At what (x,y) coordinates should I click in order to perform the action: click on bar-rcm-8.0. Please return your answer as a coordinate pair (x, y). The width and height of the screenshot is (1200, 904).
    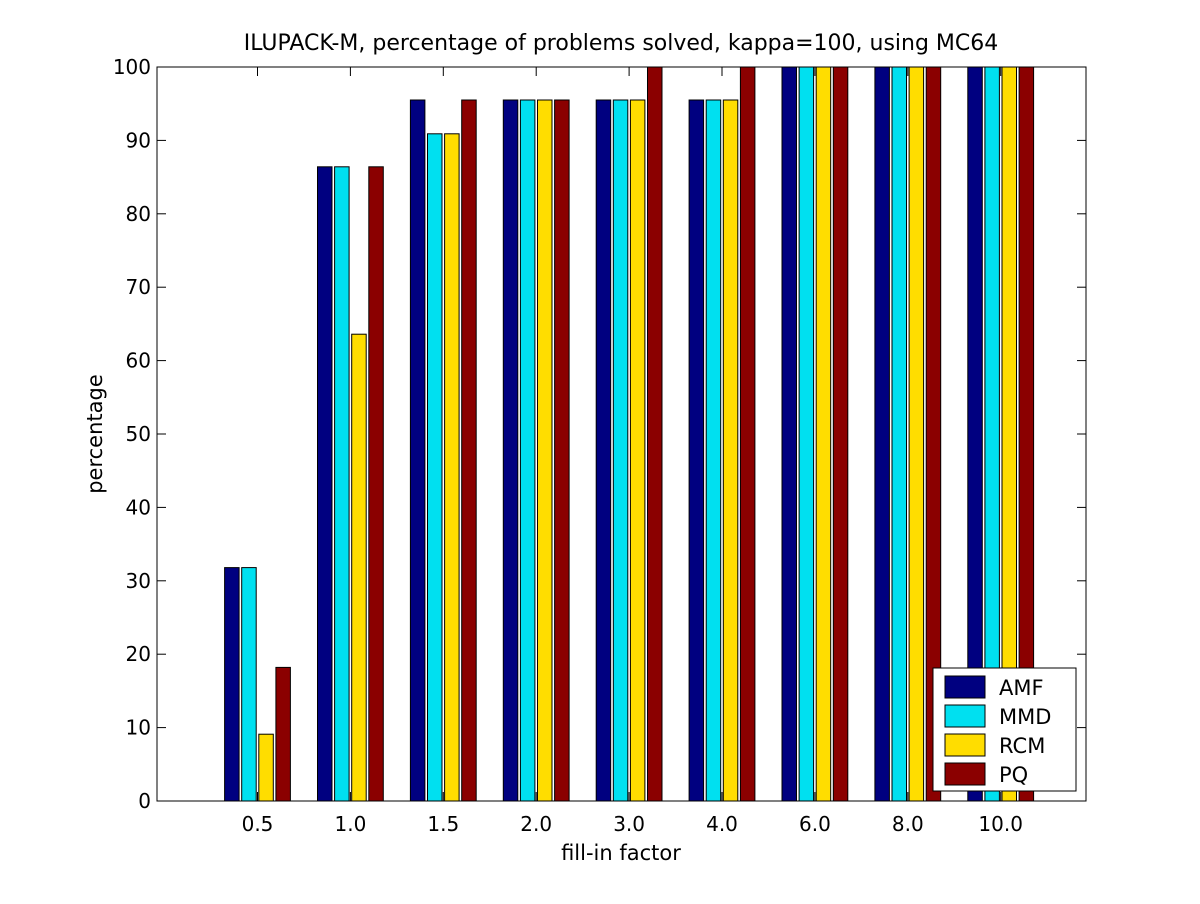
    Looking at the image, I should click on (916, 434).